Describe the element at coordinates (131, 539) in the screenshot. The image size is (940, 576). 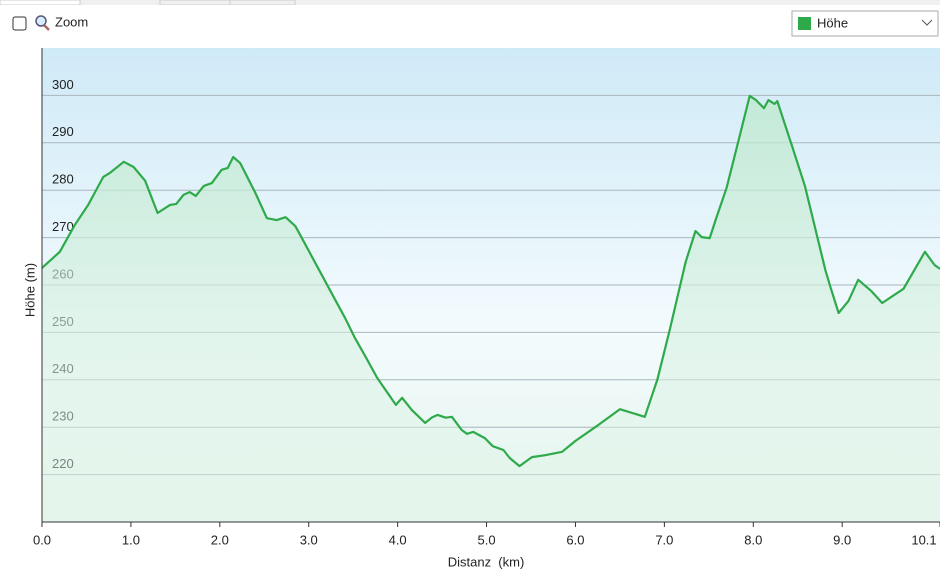
I see `x-tick-label: 1.0` at that location.